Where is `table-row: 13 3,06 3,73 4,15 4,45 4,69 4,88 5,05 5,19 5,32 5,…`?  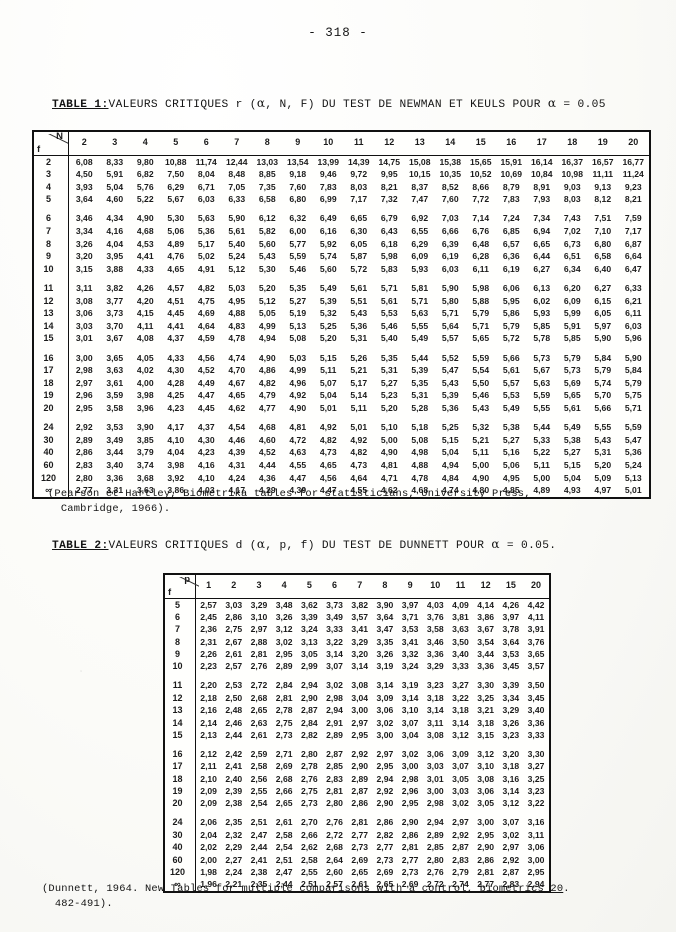
table-row: 13 3,06 3,73 4,15 4,45 4,69 4,88 5,05 5,19 5,32 5,… is located at coordinates (341, 313).